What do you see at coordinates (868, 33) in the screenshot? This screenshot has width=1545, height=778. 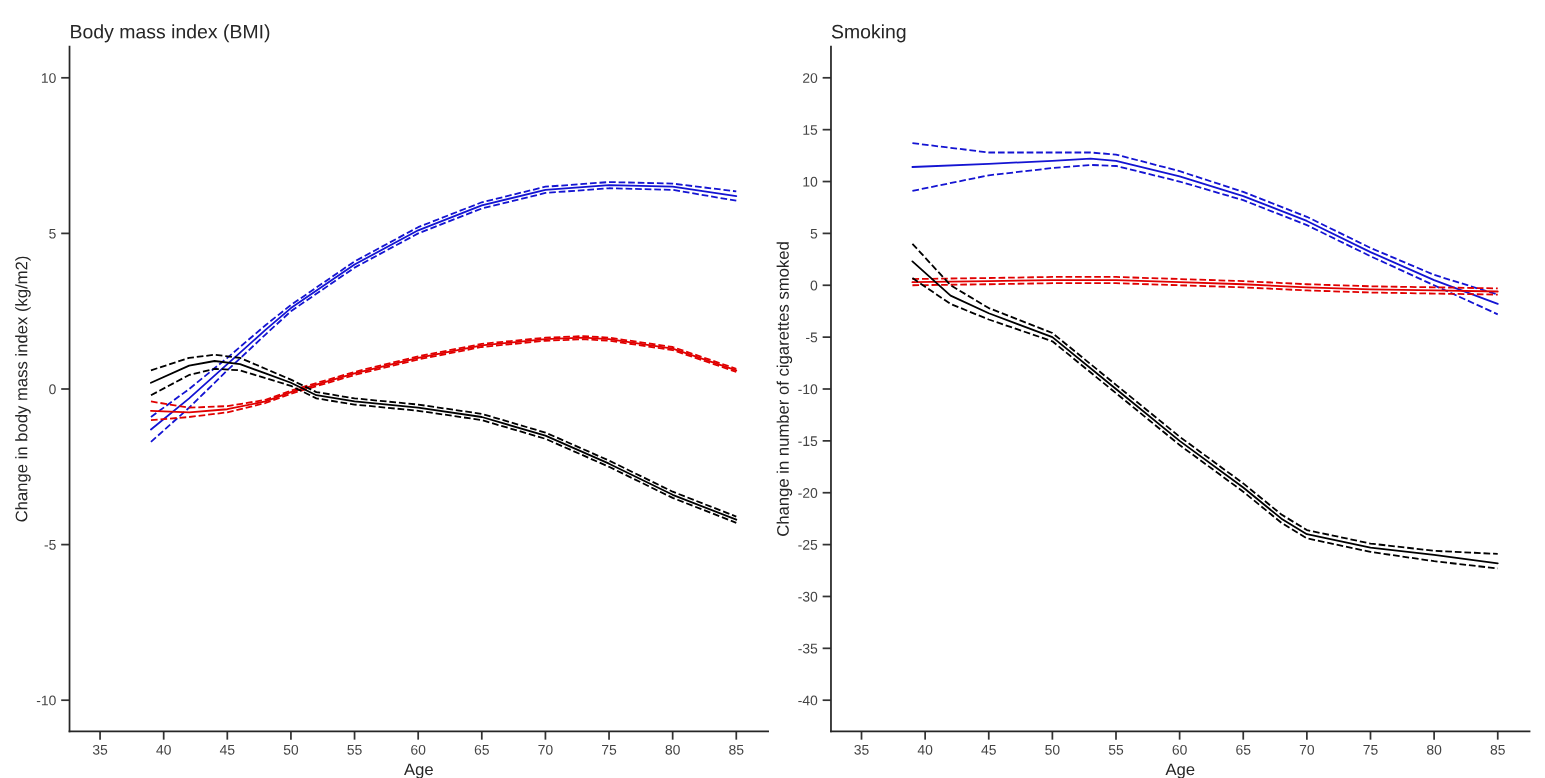 I see `chart-title: Smoking` at bounding box center [868, 33].